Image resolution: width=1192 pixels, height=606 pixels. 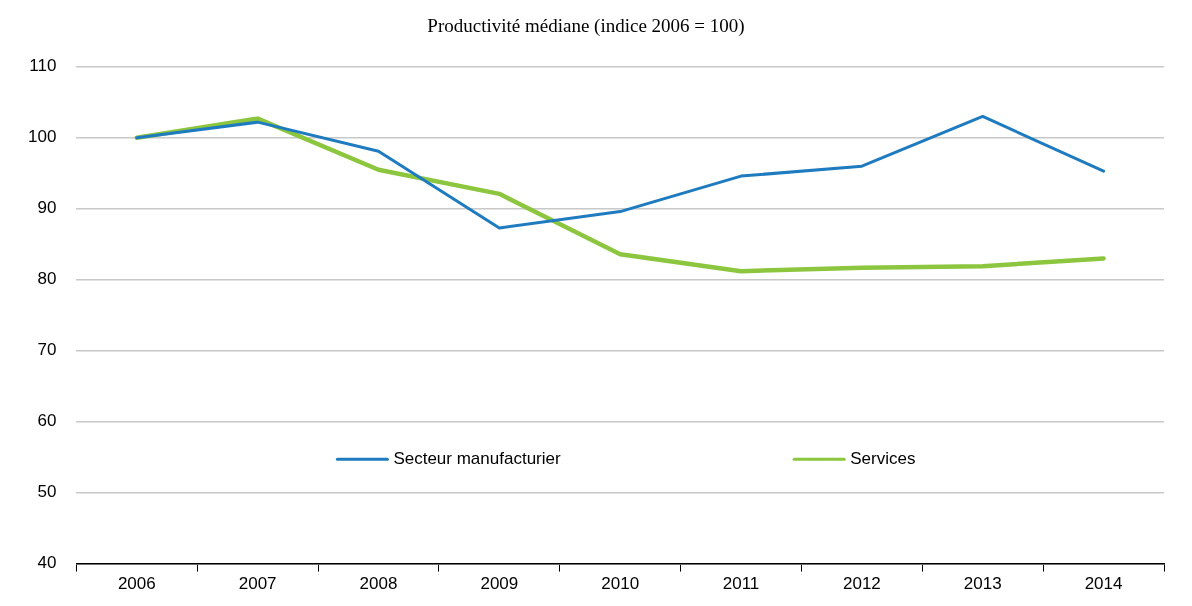 What do you see at coordinates (47, 208) in the screenshot?
I see `y-tick-label: 90` at bounding box center [47, 208].